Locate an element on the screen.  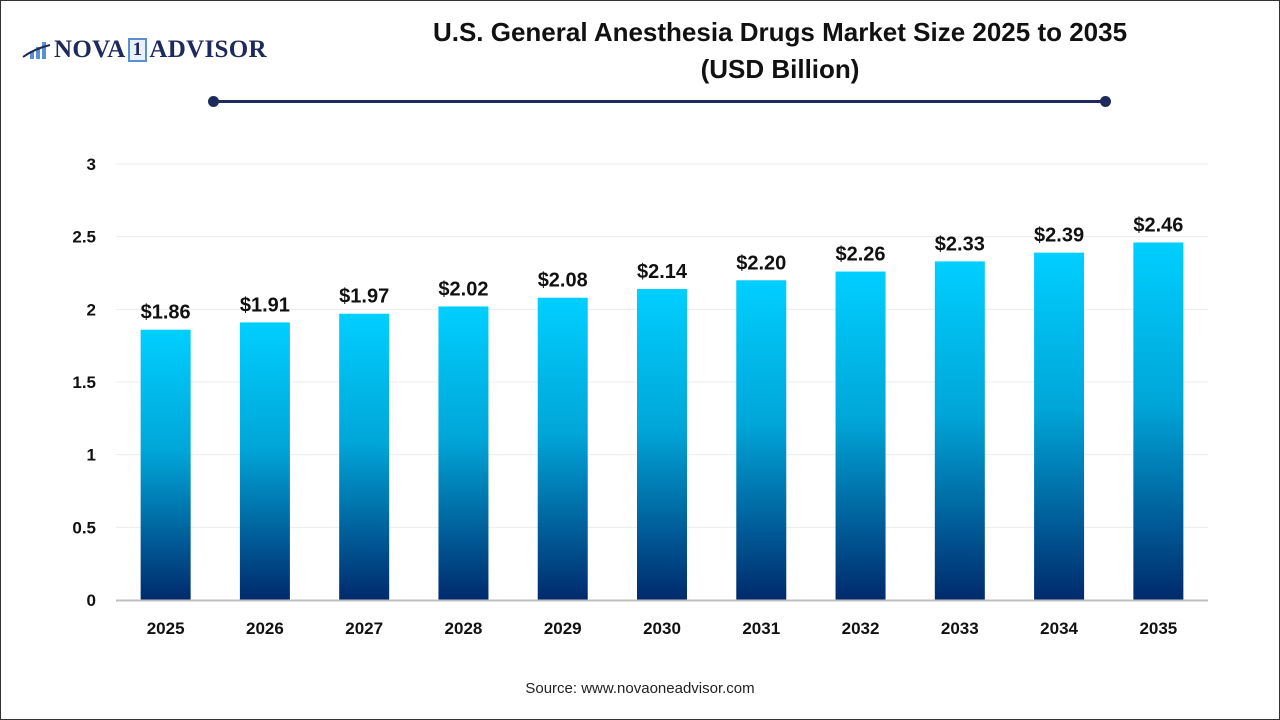
data-label: $2.20 is located at coordinates (761, 263).